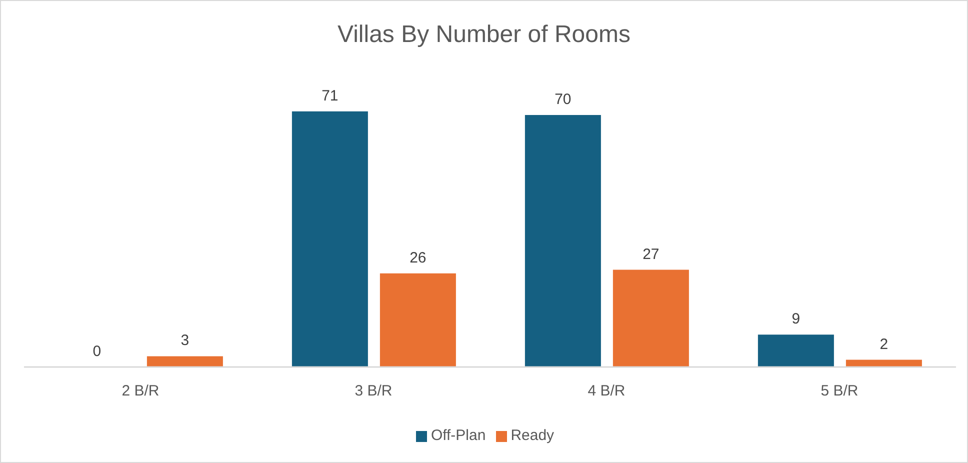  What do you see at coordinates (141, 391) in the screenshot?
I see `x-tick-label: 2 B/R` at bounding box center [141, 391].